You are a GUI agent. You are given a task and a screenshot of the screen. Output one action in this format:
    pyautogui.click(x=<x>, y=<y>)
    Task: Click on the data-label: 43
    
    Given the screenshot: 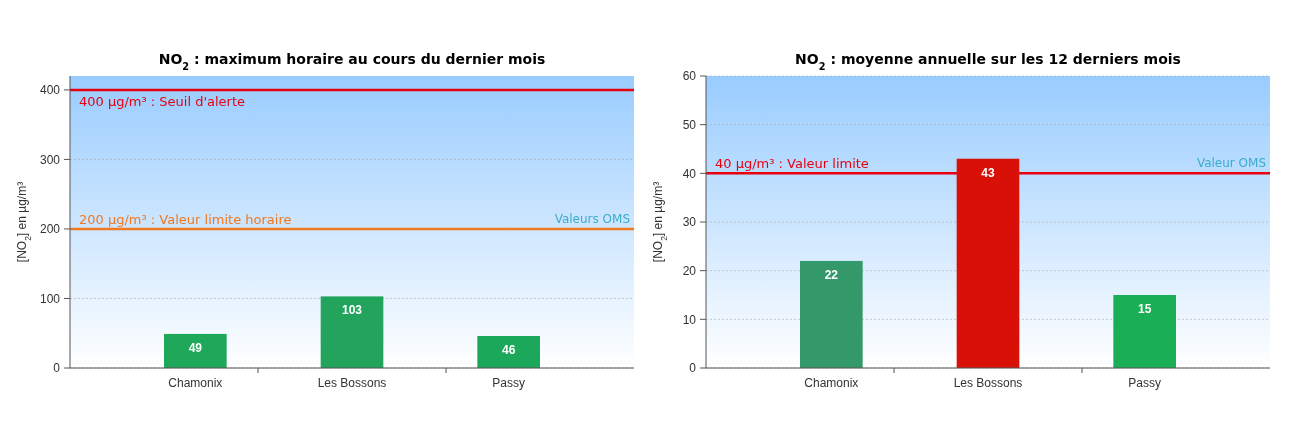 What is the action you would take?
    pyautogui.click(x=988, y=172)
    